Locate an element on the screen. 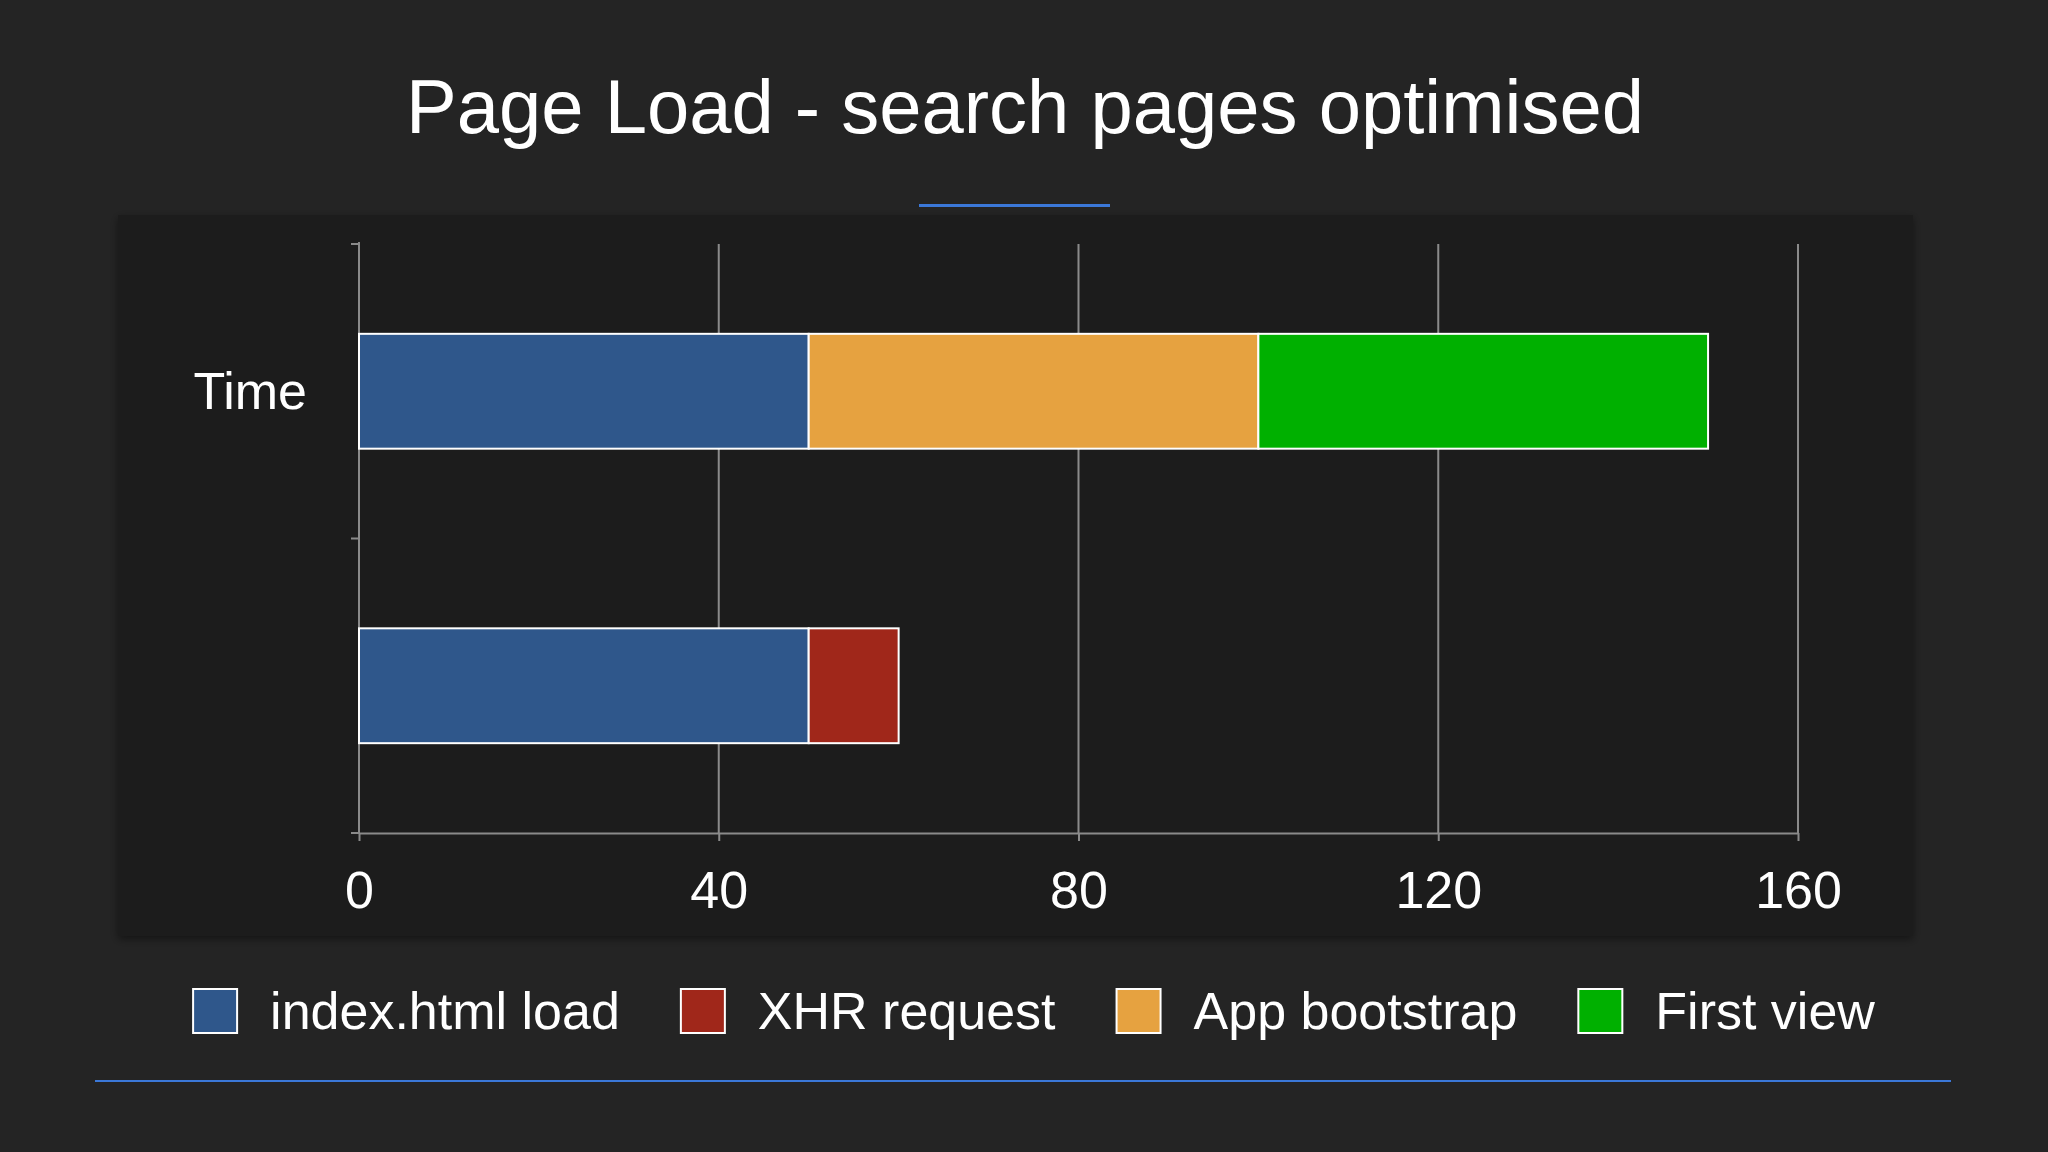 The image size is (2048, 1152). x-tick-label: 40 is located at coordinates (719, 889).